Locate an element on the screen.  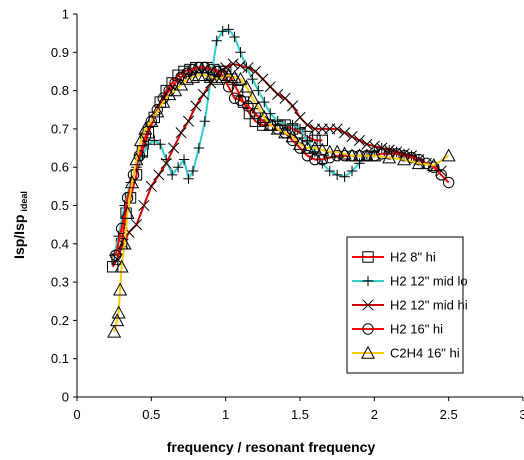
legend-label: H2 8" hi is located at coordinates (413, 257).